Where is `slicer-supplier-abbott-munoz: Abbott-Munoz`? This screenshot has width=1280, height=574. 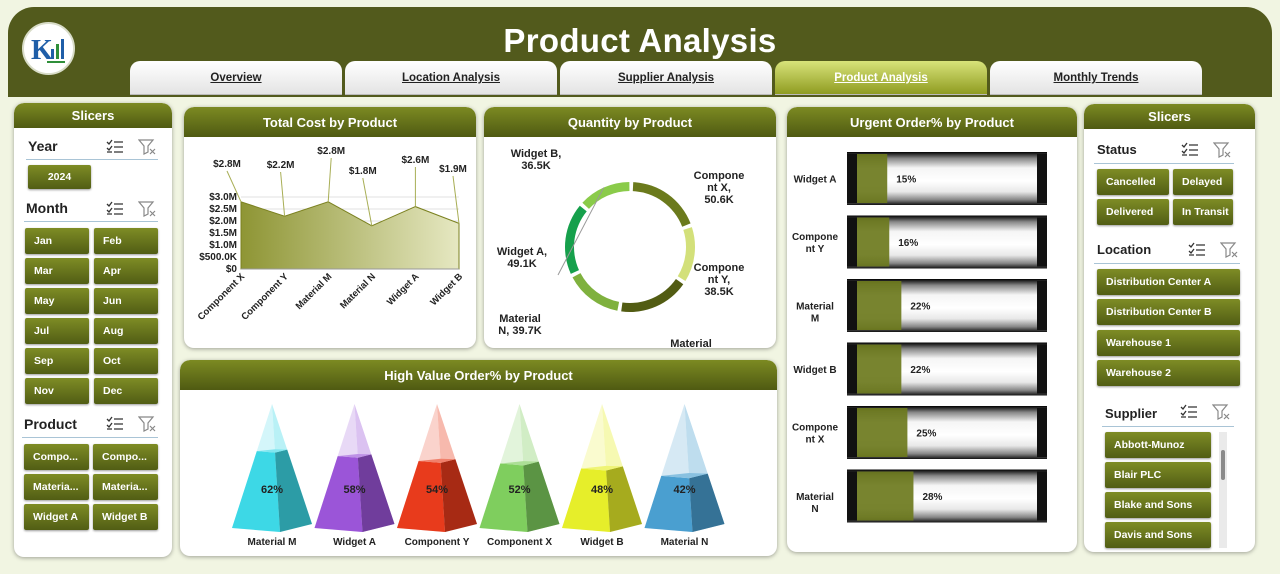 slicer-supplier-abbott-munoz: Abbott-Munoz is located at coordinates (1158, 445).